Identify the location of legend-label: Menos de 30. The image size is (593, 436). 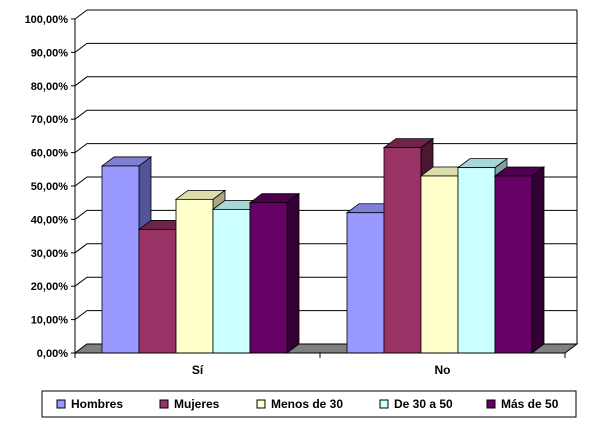
(307, 404).